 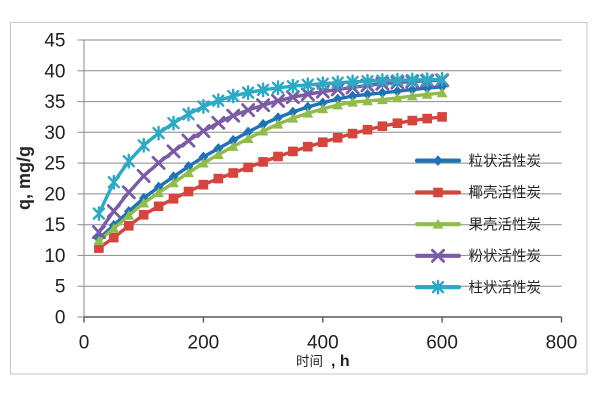 I want to click on svg-text: 粒状活性炭, so click(x=505, y=161).